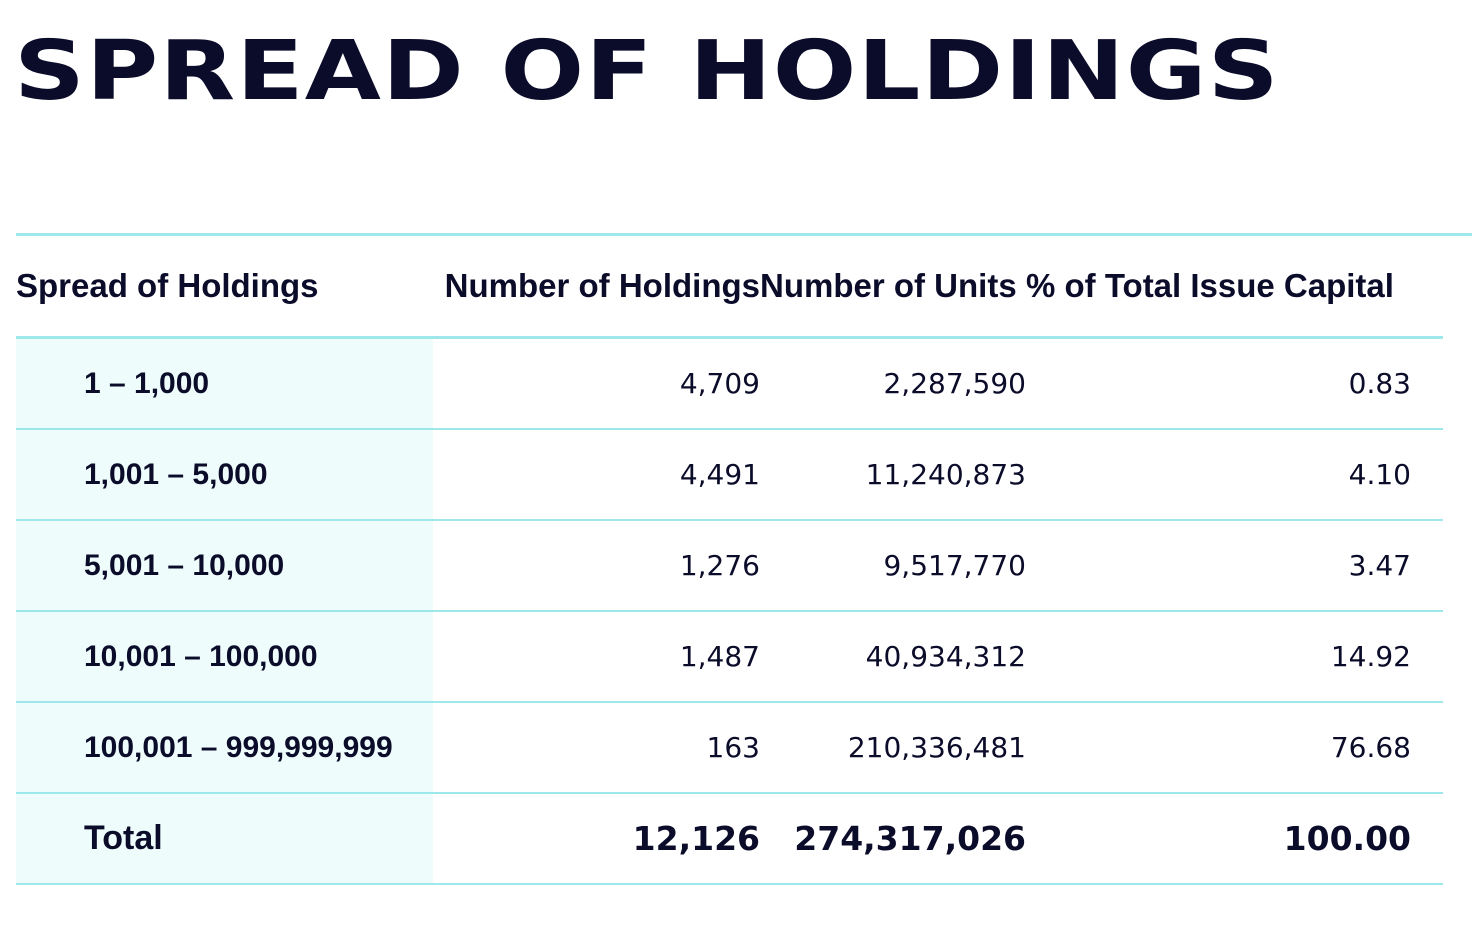 This screenshot has width=1472, height=926. What do you see at coordinates (1234, 475) in the screenshot?
I see `percent-cell: 4.10` at bounding box center [1234, 475].